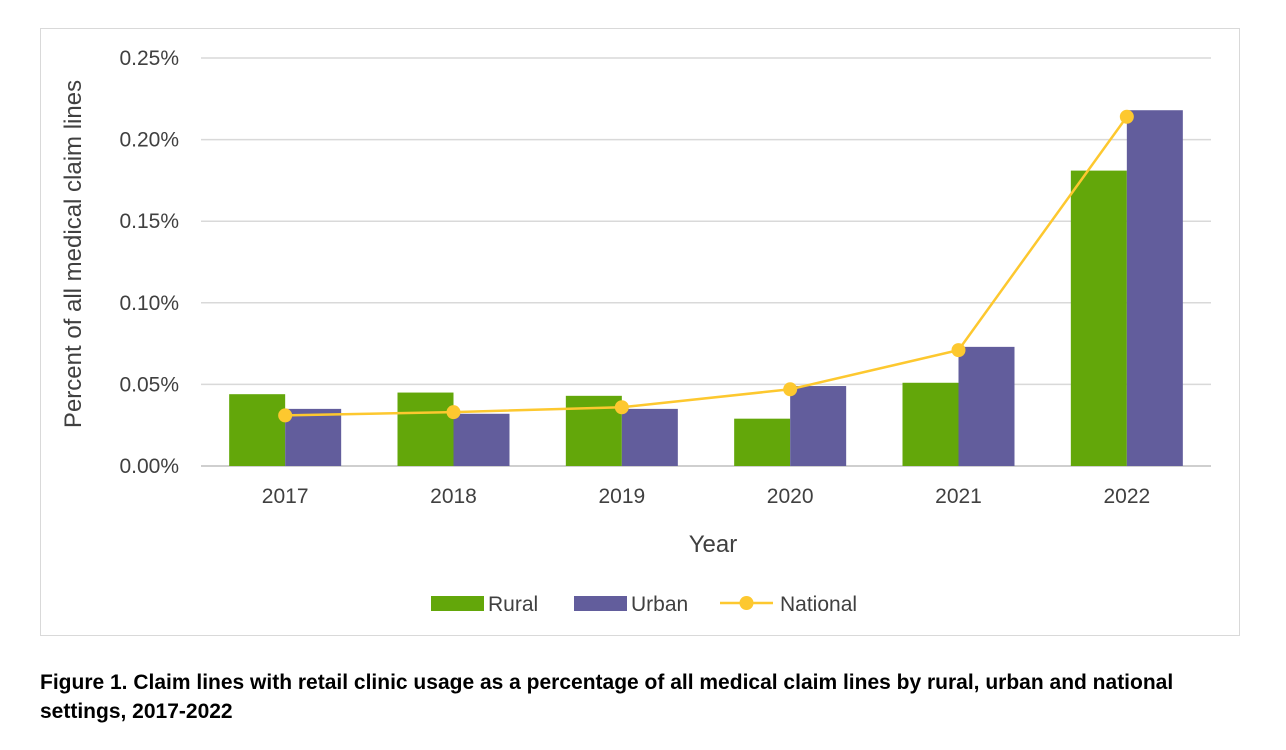 The image size is (1286, 750). What do you see at coordinates (149, 58) in the screenshot?
I see `y-tick-label: 0.25%` at bounding box center [149, 58].